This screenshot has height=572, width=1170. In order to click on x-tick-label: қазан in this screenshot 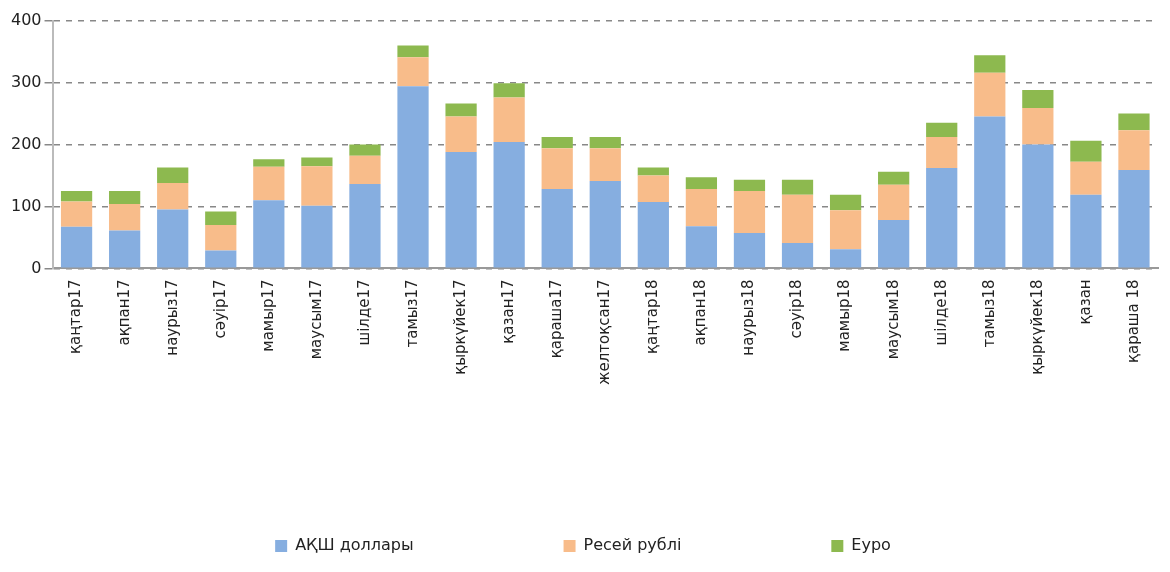, I will do `click(1084, 302)`.